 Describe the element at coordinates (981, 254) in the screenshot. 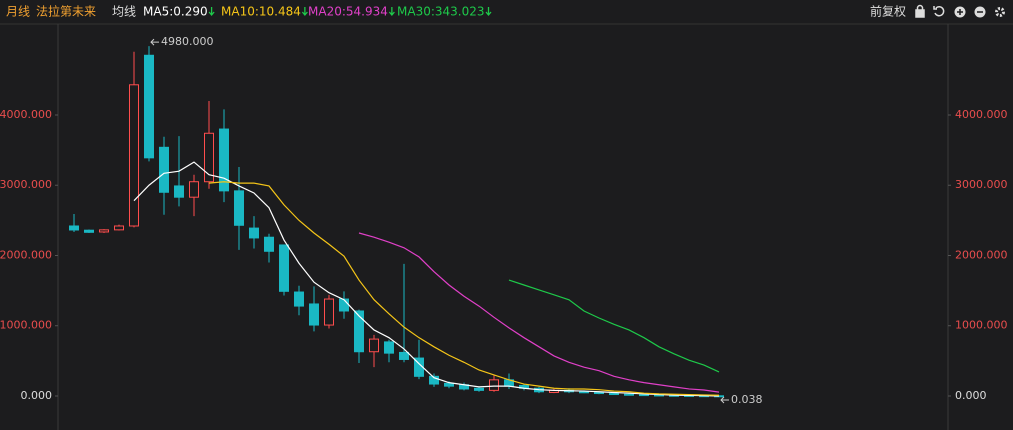

I see `y-tick-label-right: 2000.000` at that location.